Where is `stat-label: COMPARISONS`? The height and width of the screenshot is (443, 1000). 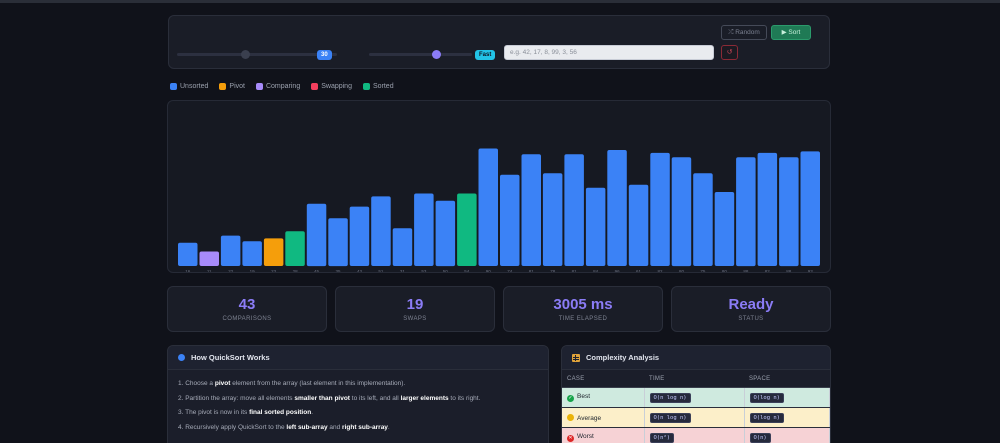
stat-label: COMPARISONS is located at coordinates (247, 319).